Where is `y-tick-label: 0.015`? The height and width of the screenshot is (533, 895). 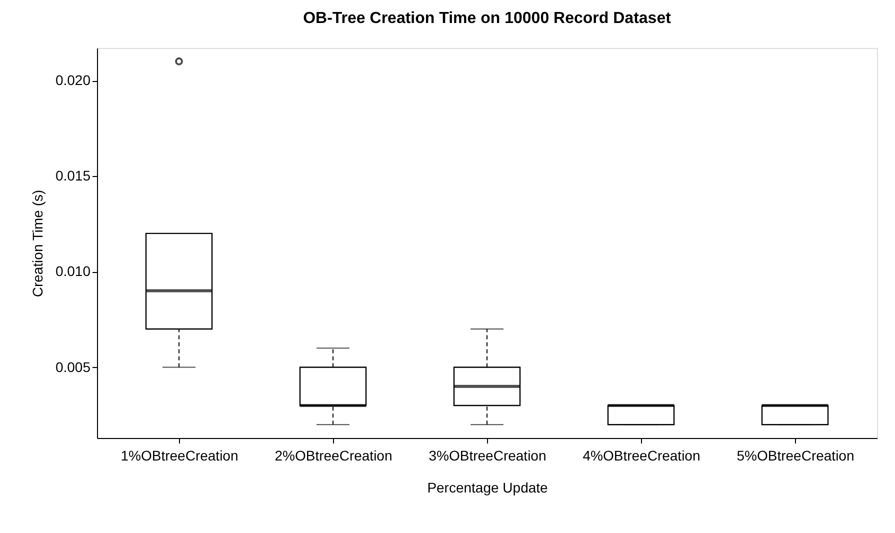 y-tick-label: 0.015 is located at coordinates (73, 176).